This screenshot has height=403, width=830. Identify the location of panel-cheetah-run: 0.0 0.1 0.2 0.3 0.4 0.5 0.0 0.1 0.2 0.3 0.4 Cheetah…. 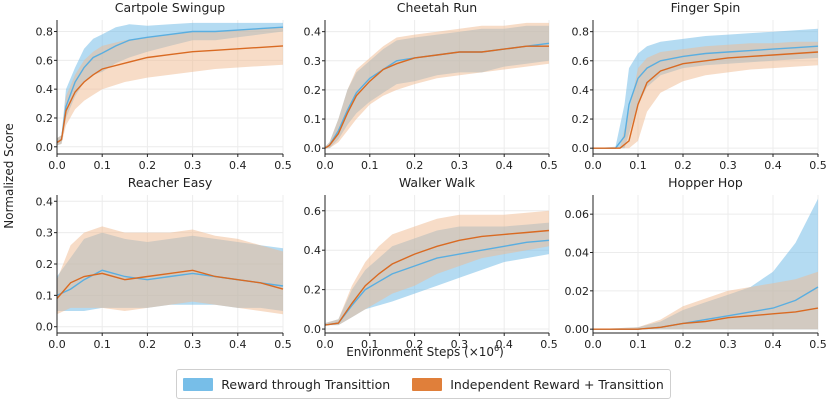
(431, 86).